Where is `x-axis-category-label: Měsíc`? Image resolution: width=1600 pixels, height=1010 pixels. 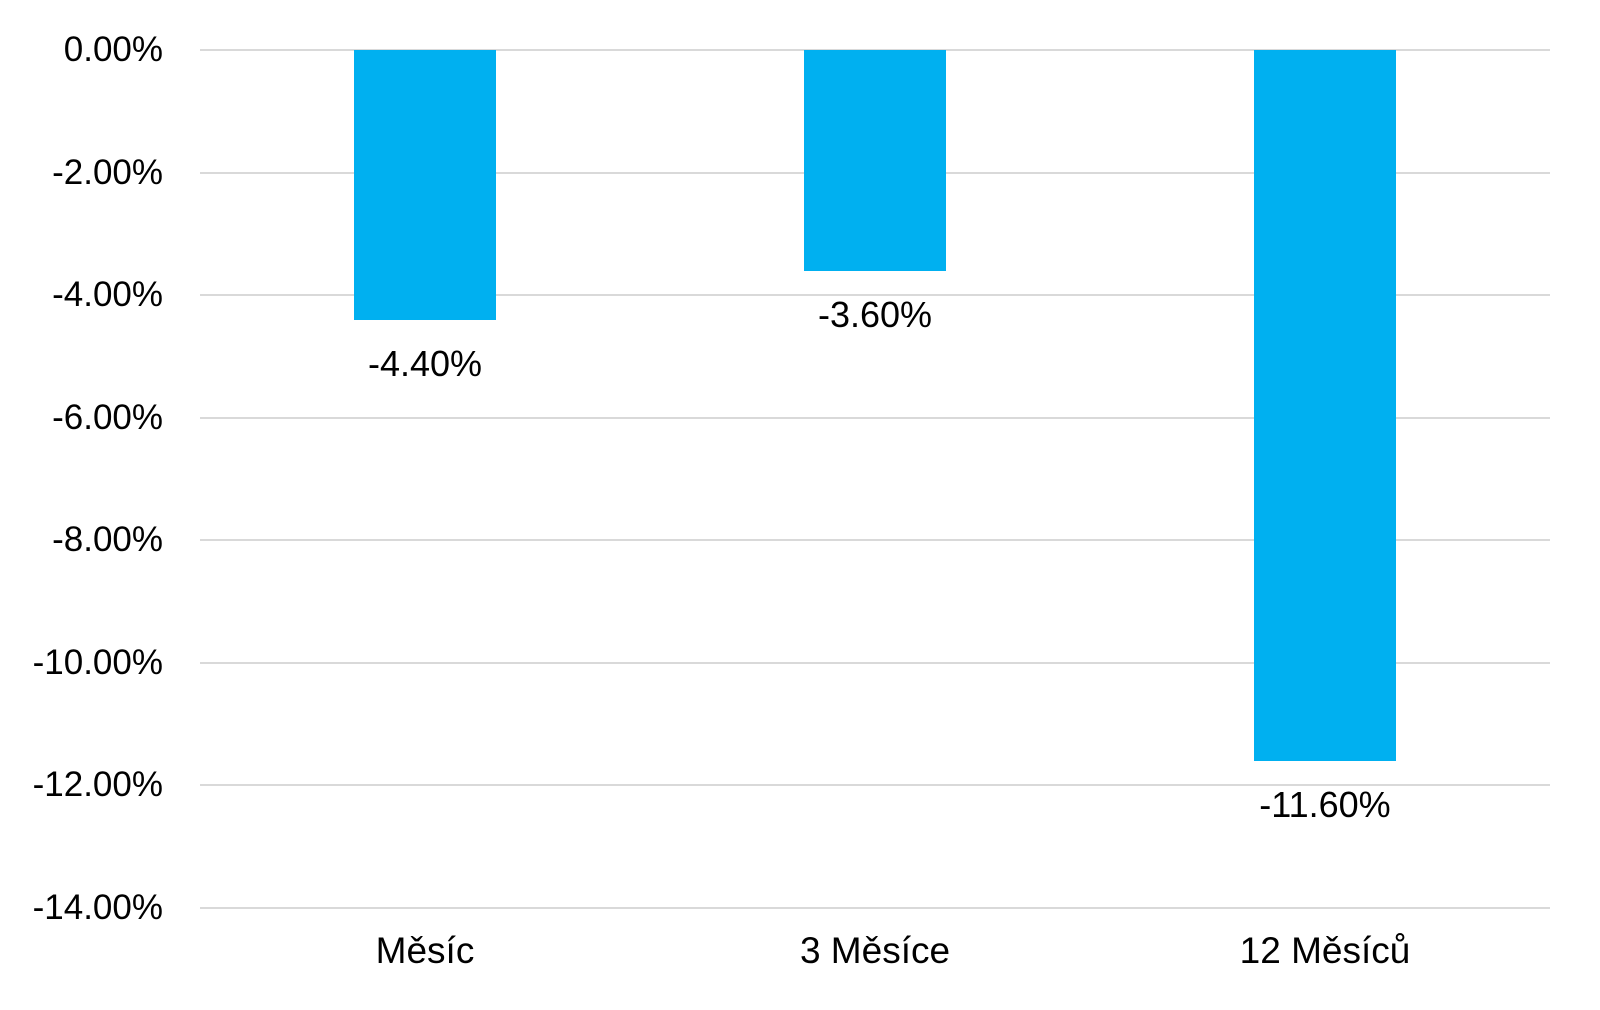
x-axis-category-label: Měsíc is located at coordinates (425, 950).